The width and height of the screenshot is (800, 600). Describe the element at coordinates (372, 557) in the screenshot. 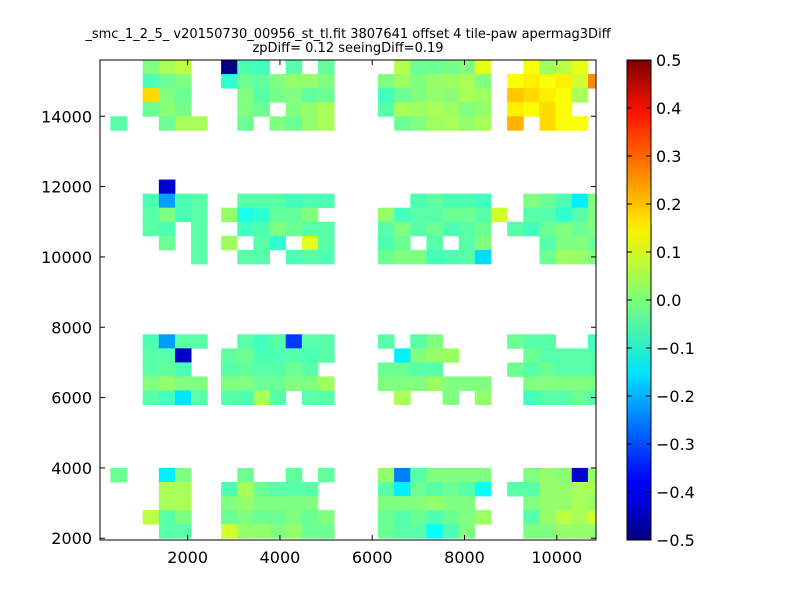

I see `x-tick-label: 6000` at that location.